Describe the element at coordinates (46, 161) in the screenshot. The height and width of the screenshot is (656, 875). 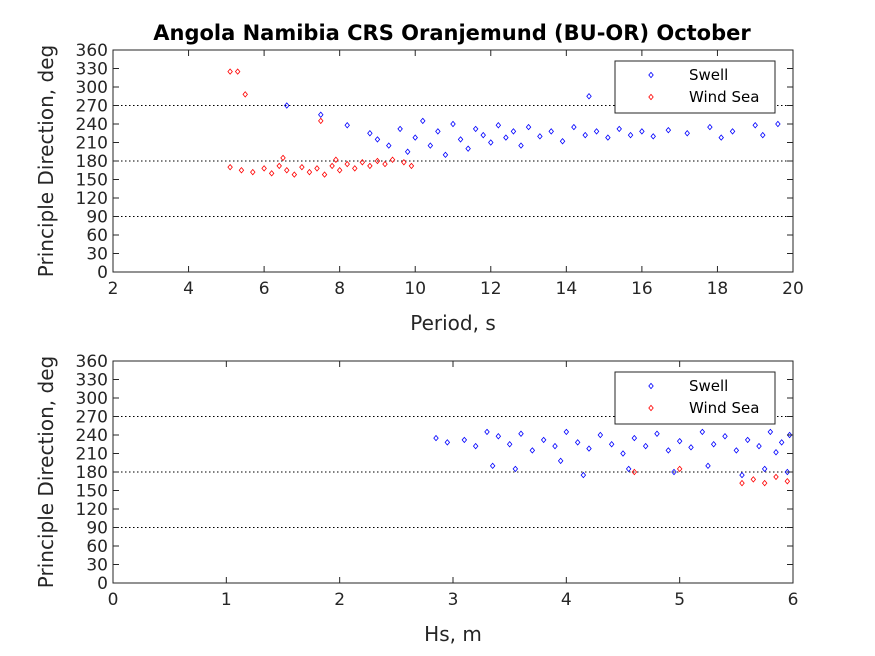
I see `y-axis-label: Principle Direction, deg` at that location.